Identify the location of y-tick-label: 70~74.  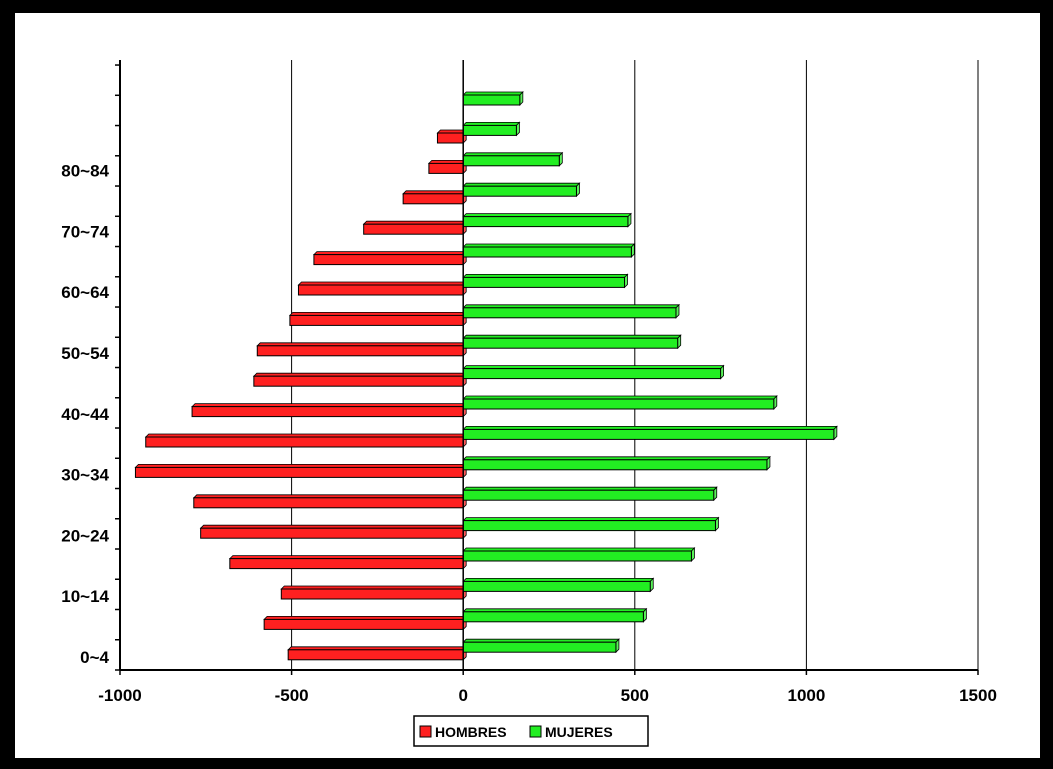
(85, 231).